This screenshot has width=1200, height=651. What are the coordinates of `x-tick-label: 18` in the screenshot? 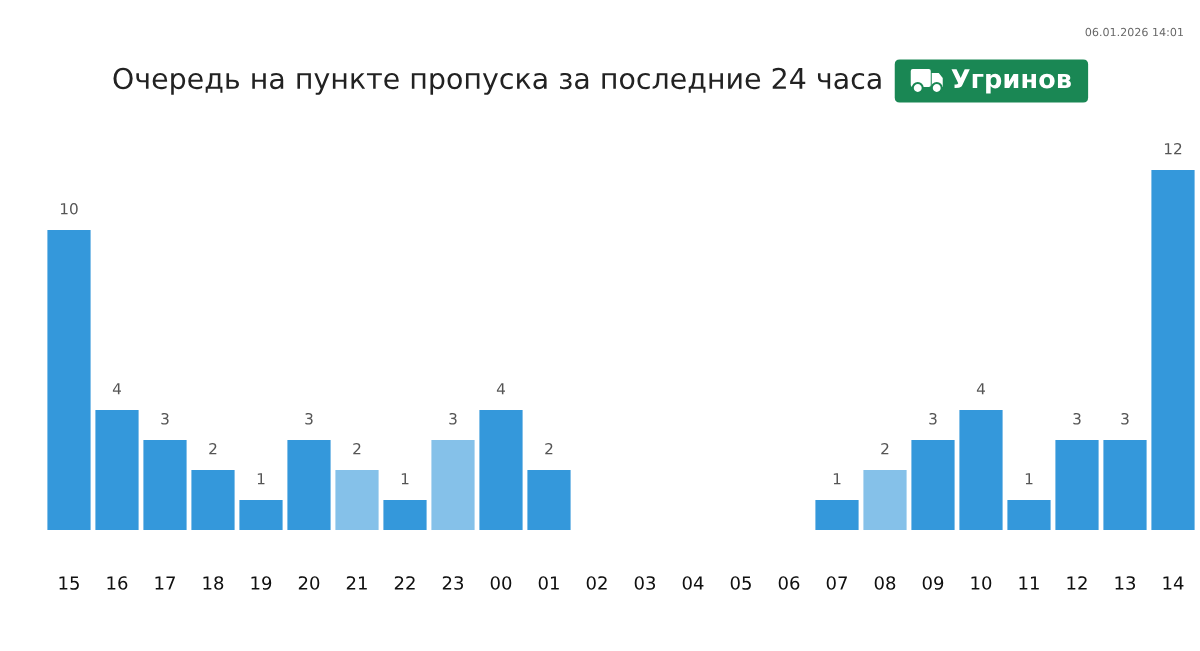 It's located at (213, 583).